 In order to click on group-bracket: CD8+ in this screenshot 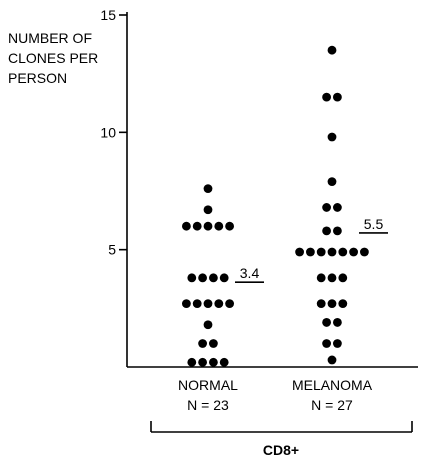, I will do `click(281, 439)`.